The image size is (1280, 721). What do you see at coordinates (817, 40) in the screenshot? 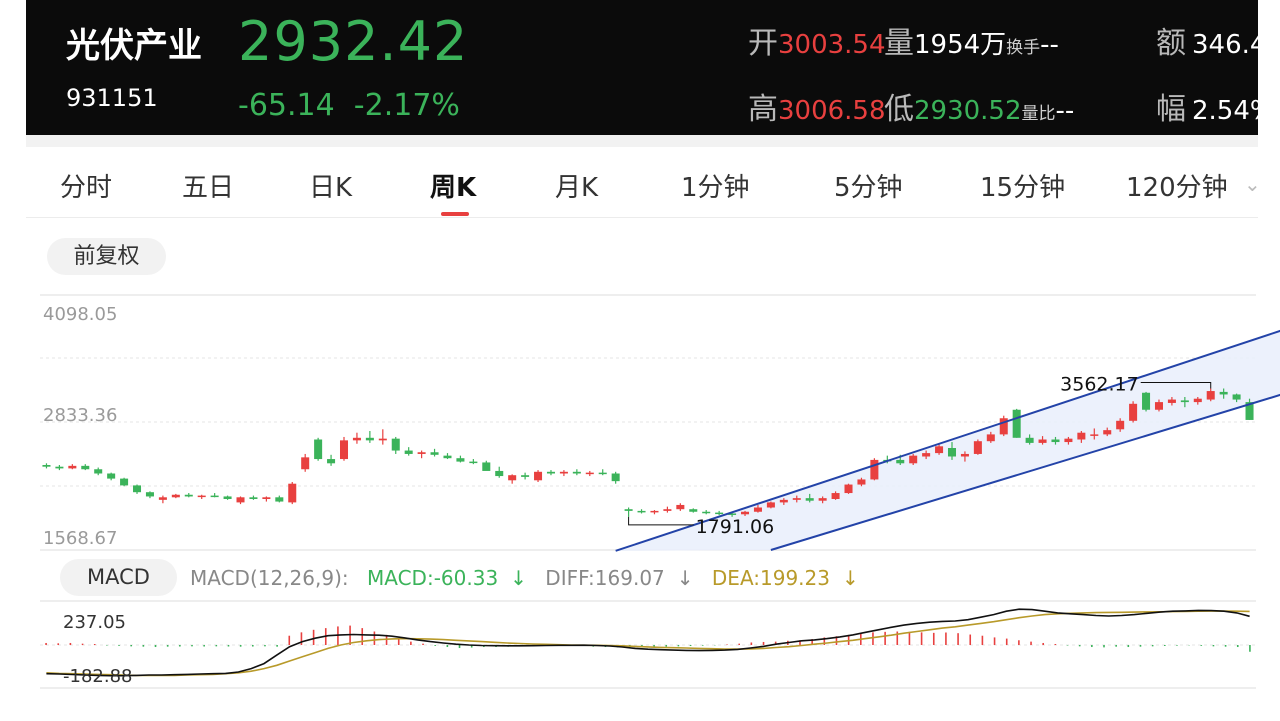
I see `open-stat: 开3003.54` at bounding box center [817, 40].